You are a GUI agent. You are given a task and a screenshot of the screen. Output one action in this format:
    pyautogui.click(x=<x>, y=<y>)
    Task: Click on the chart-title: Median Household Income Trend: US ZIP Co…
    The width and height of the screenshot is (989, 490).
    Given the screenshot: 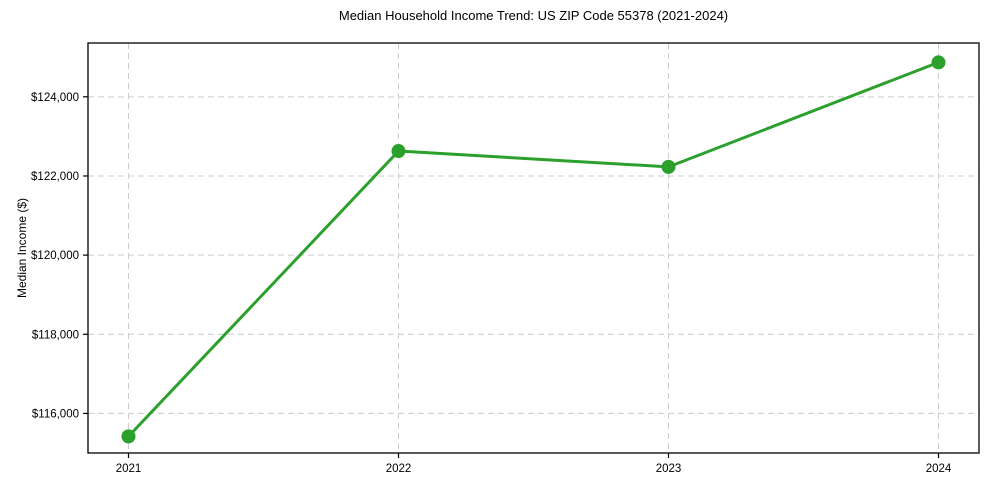 What is the action you would take?
    pyautogui.click(x=533, y=15)
    